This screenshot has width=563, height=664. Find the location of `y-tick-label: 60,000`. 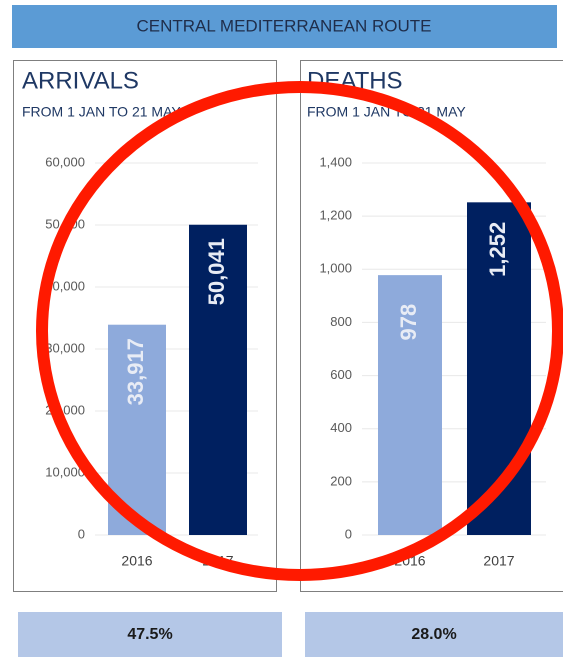

y-tick-label: 60,000 is located at coordinates (65, 161).